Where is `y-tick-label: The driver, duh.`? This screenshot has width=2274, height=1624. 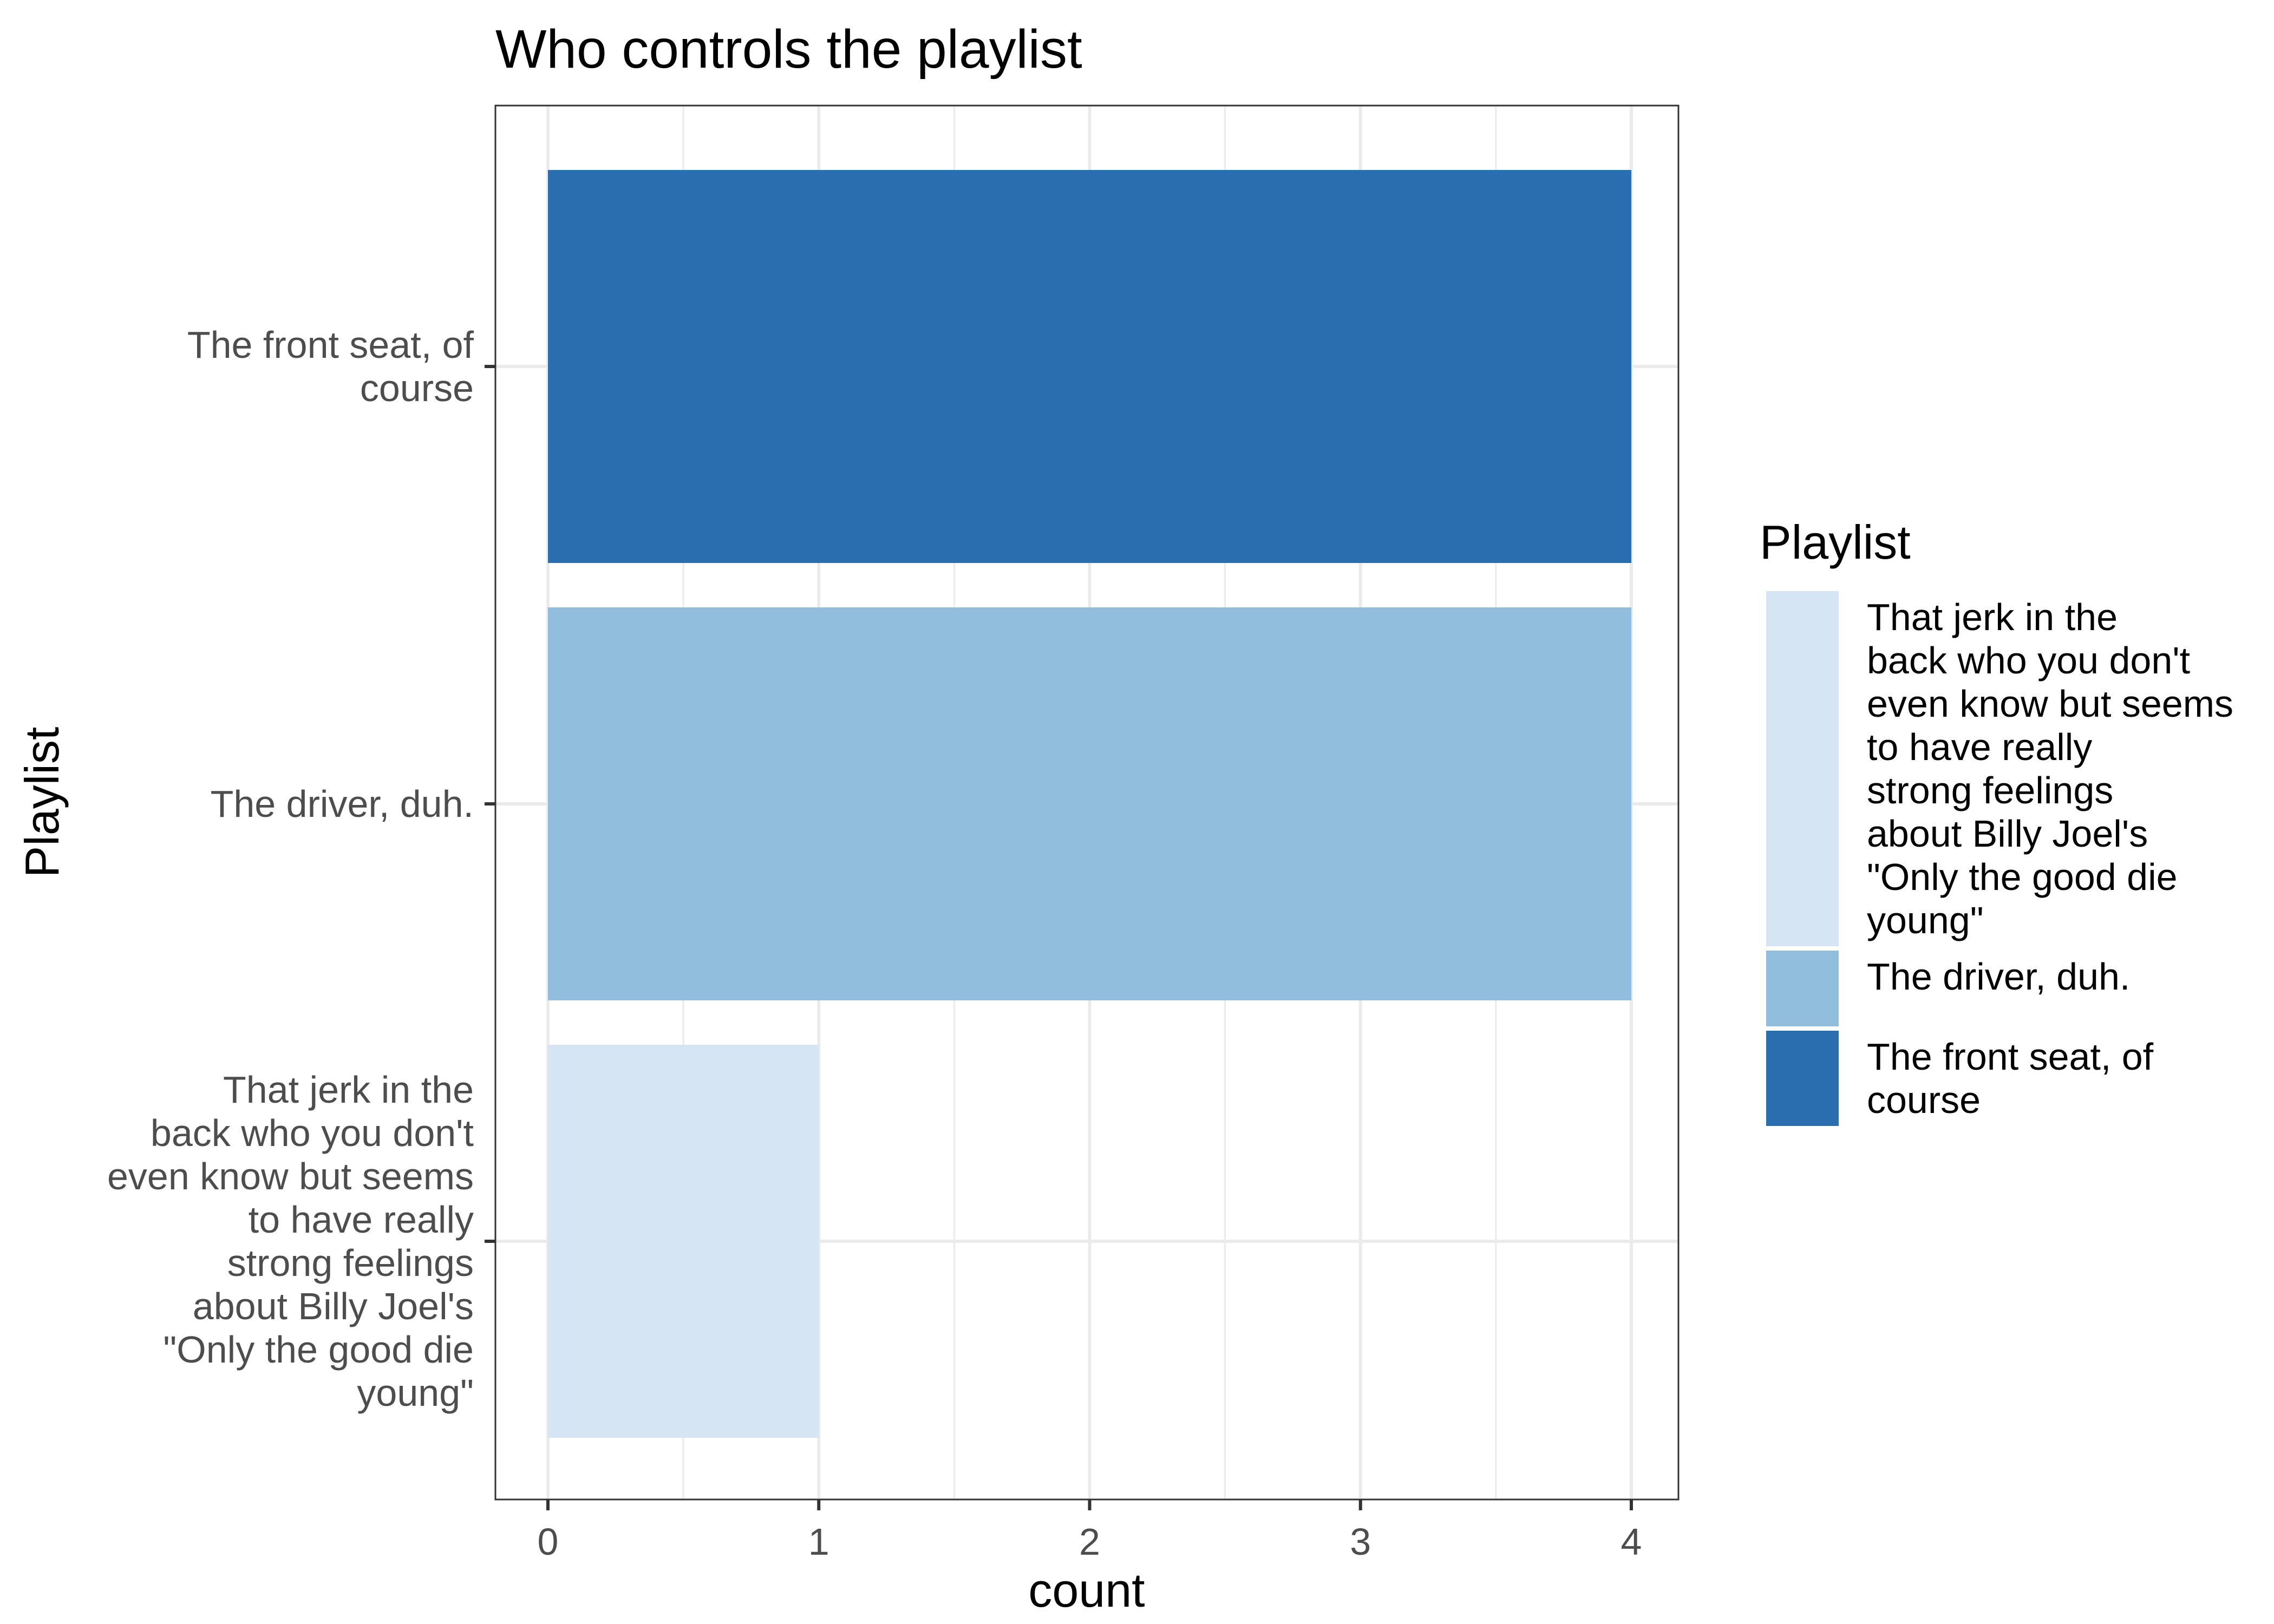
y-tick-label: The driver, duh. is located at coordinates (343, 804).